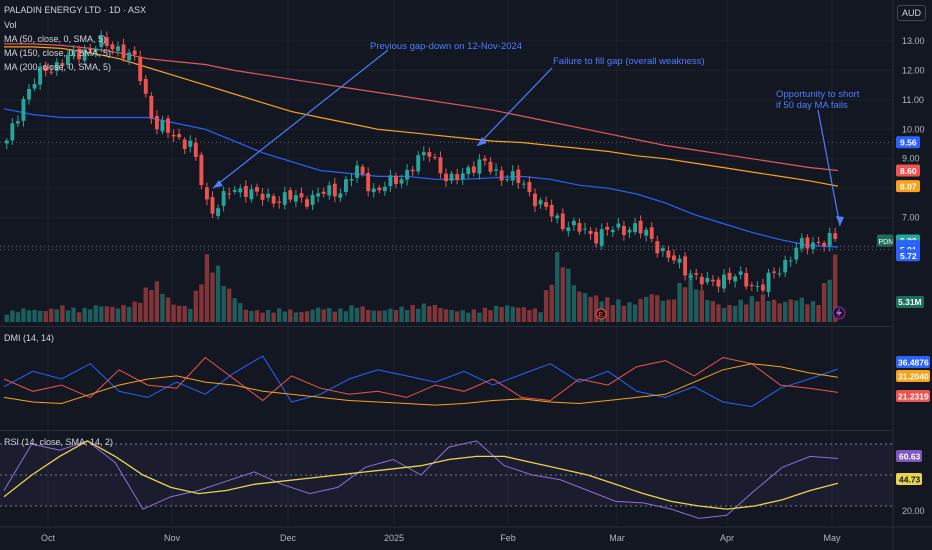  I want to click on dmi-value-label-text: 21.2319, so click(913, 397).